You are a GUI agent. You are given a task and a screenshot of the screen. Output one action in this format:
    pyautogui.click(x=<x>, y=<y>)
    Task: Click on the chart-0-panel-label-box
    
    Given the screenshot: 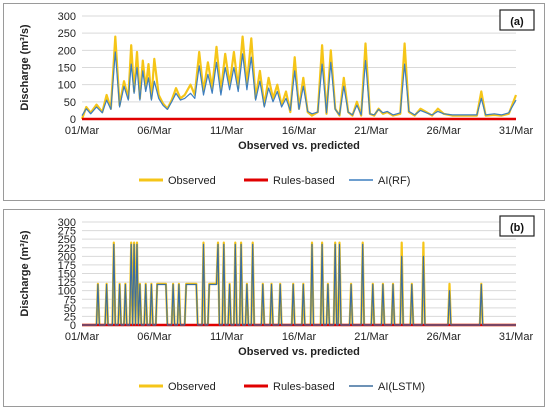 What is the action you would take?
    pyautogui.click(x=517, y=20)
    